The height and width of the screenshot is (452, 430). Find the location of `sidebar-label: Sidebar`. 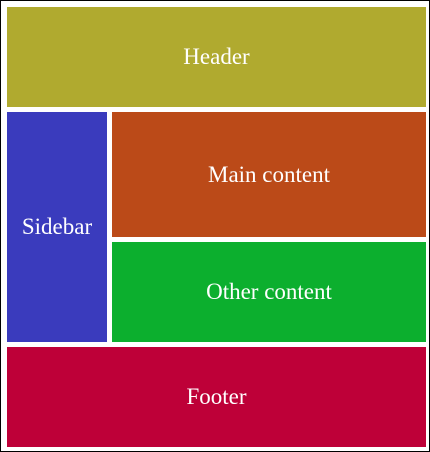

sidebar-label: Sidebar is located at coordinates (57, 226).